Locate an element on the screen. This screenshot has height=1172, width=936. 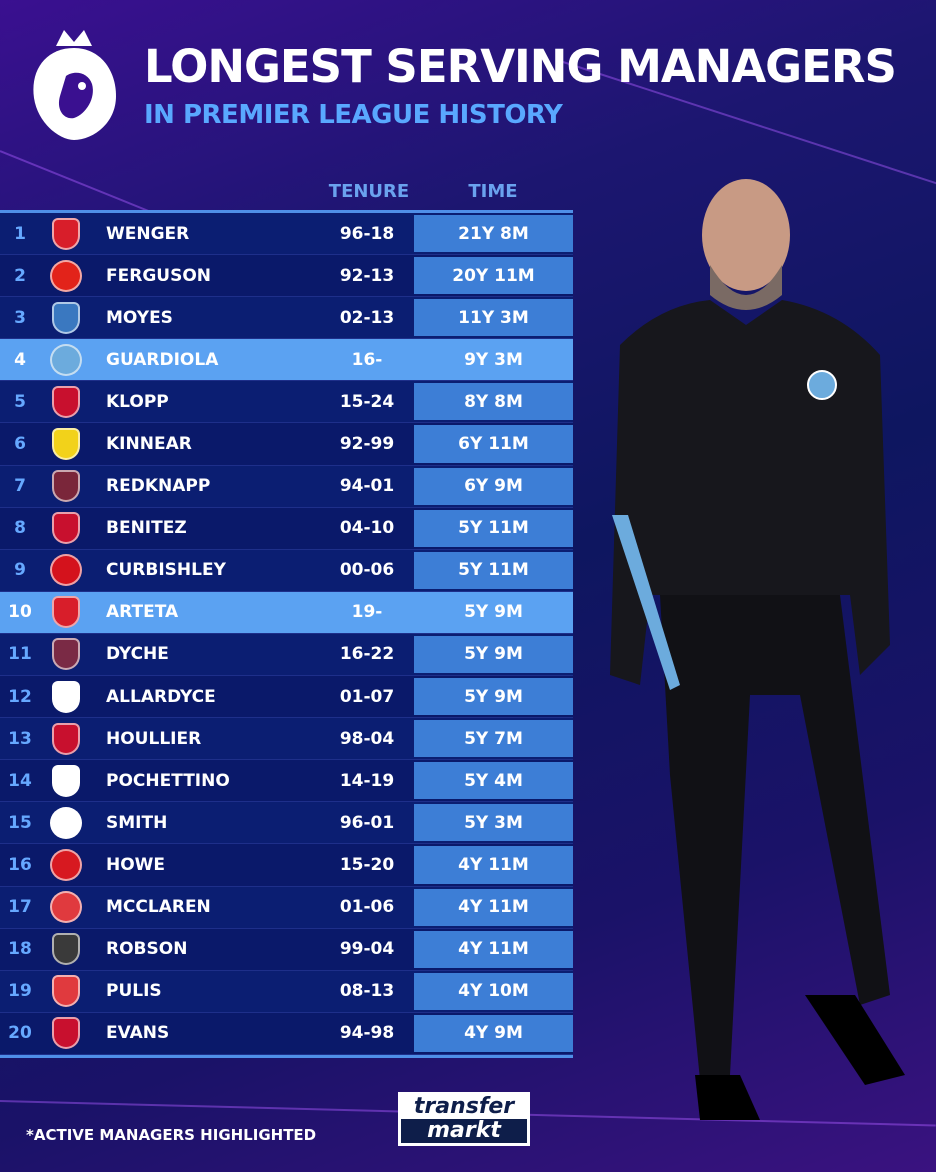
tenure: 02-13 is located at coordinates (367, 317).